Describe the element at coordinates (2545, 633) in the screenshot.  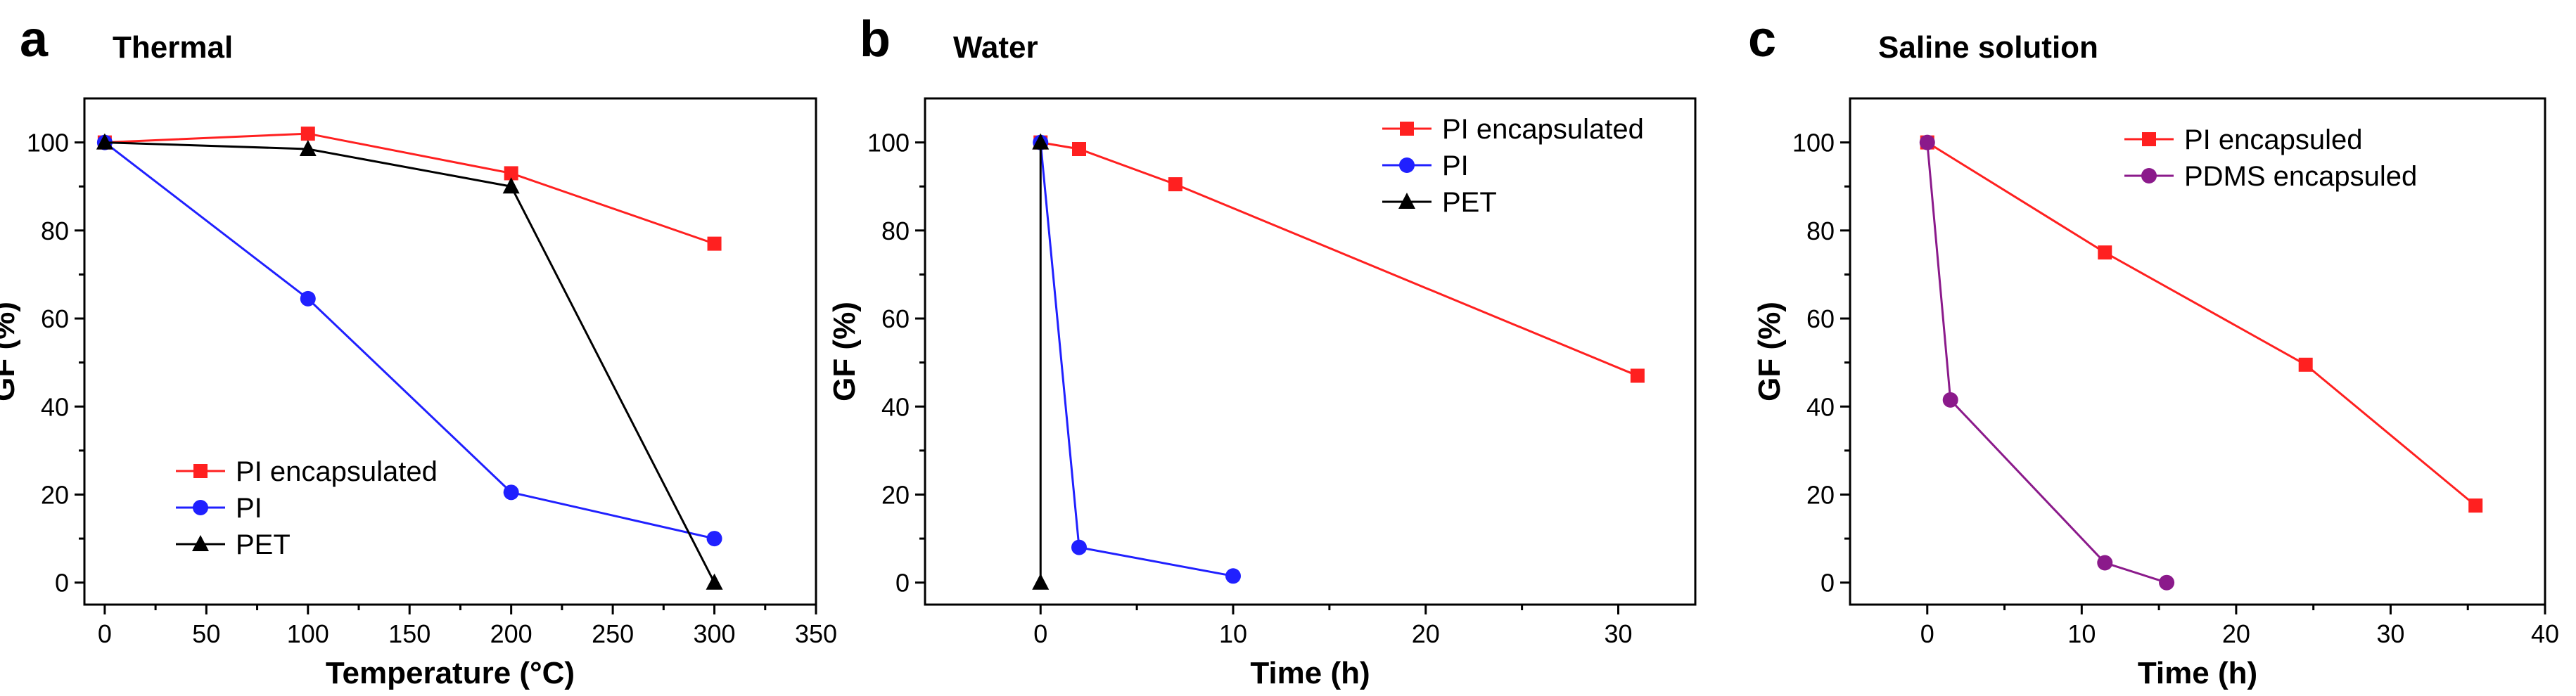
I see `x-tick-label: 40` at that location.